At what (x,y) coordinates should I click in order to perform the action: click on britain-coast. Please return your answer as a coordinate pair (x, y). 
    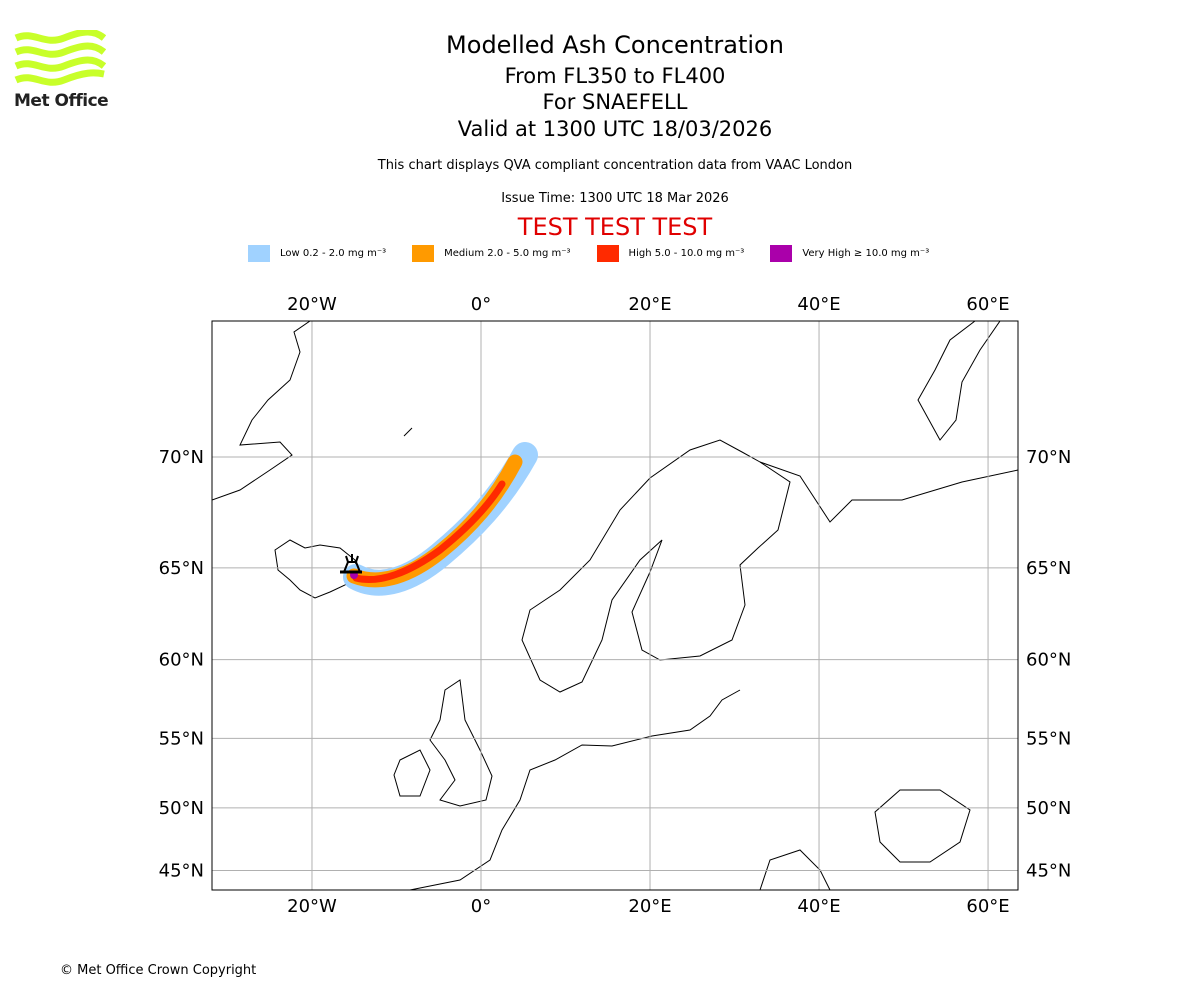
    Looking at the image, I should click on (461, 743).